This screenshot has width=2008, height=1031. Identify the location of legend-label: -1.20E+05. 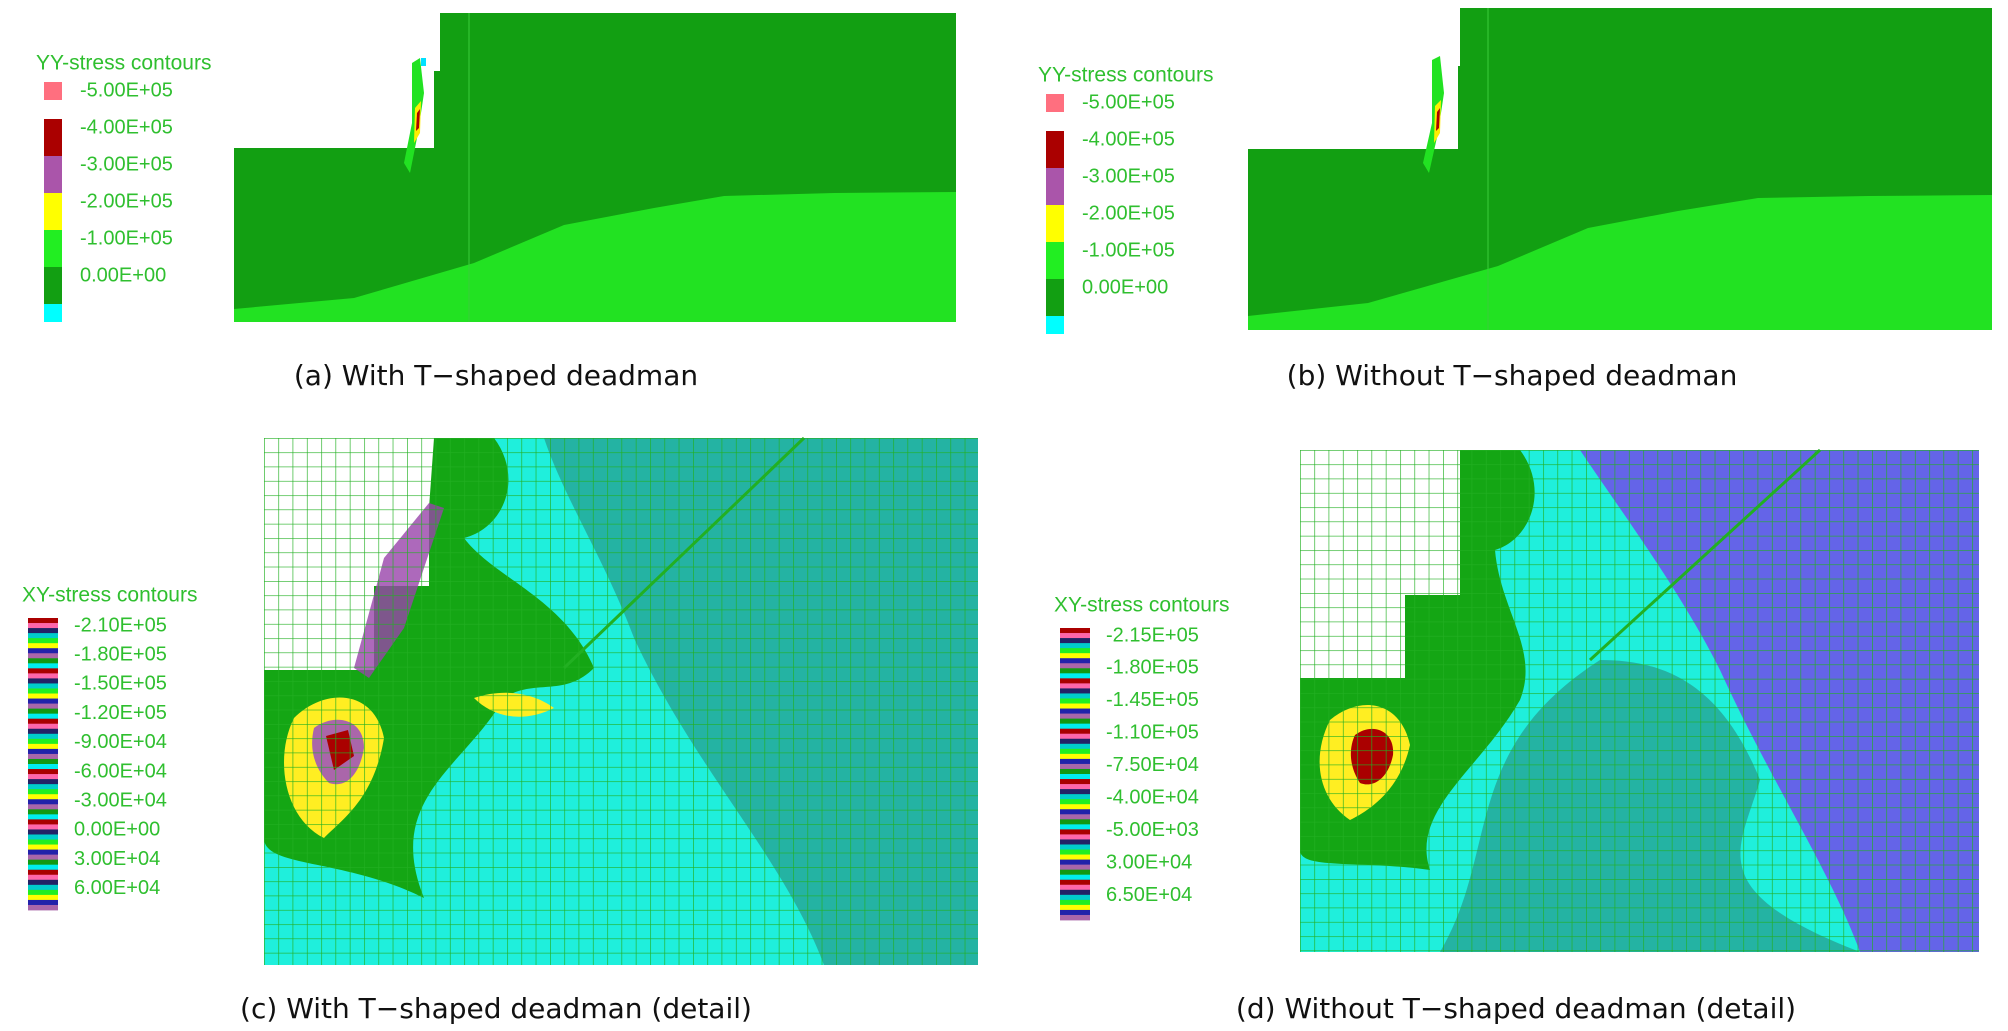
(120, 713).